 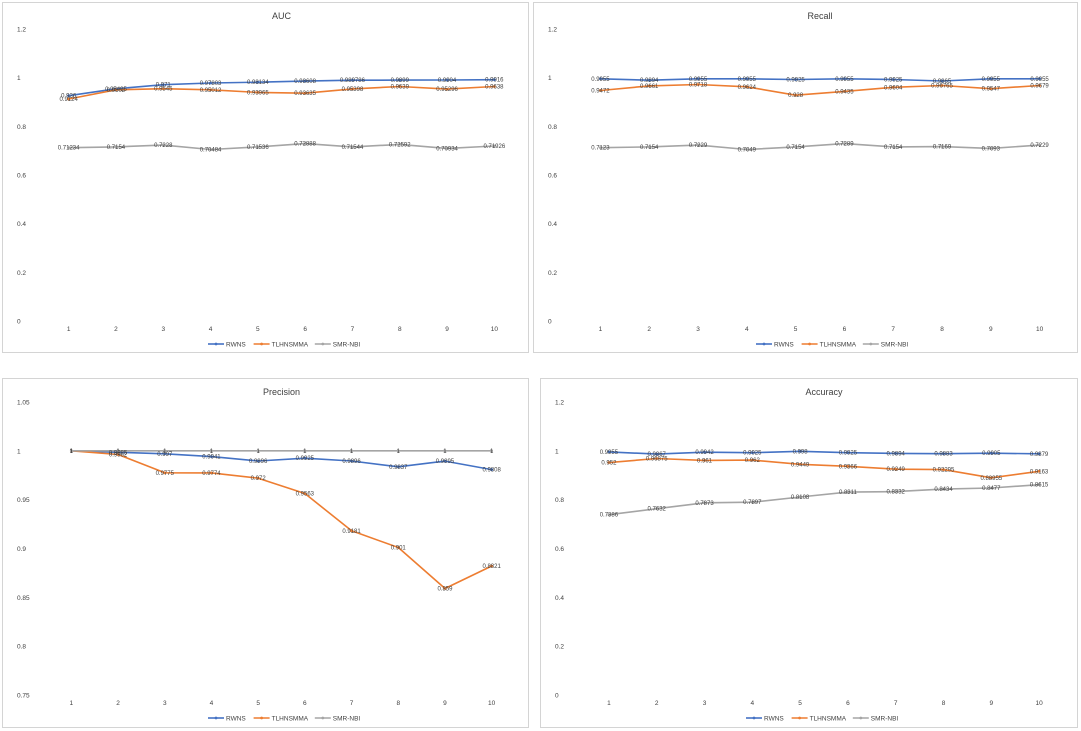 What do you see at coordinates (282, 16) in the screenshot?
I see `chart-title-auc: AUC` at bounding box center [282, 16].